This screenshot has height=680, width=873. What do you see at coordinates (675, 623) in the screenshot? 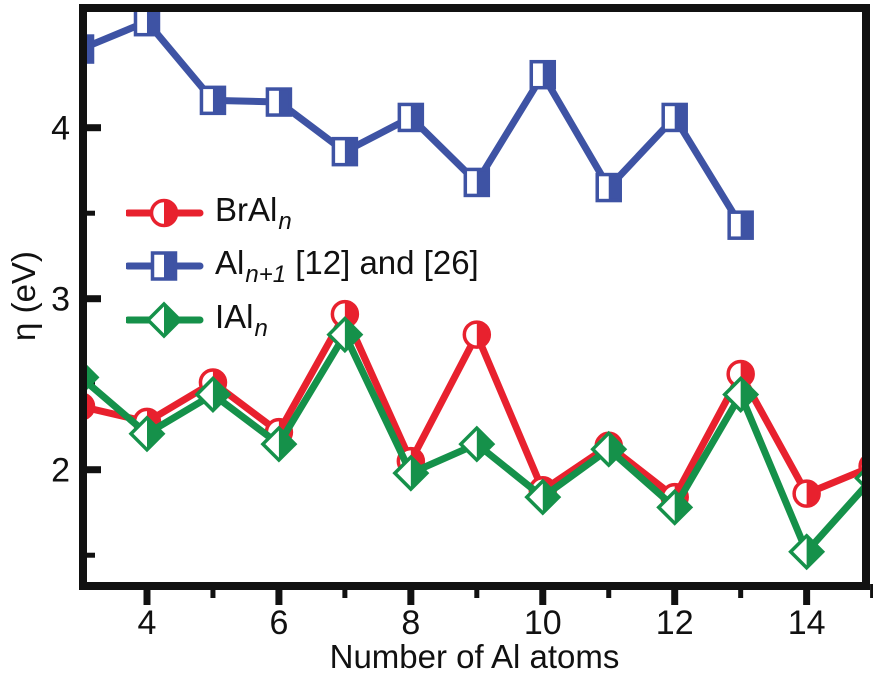
I see `x-tick-label: 12` at bounding box center [675, 623].